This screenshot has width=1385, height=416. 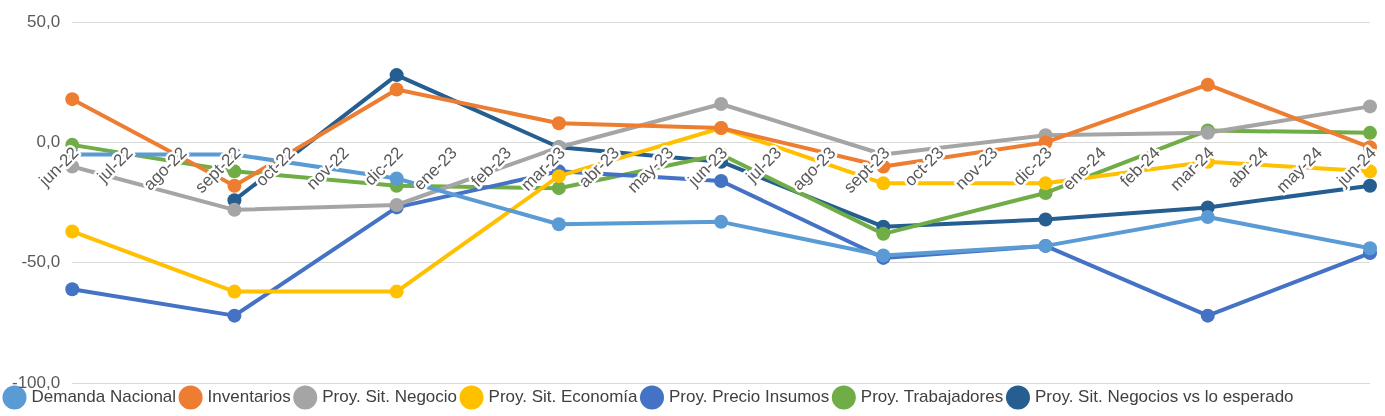 I want to click on y-tick-label: 50,0, so click(x=44, y=21).